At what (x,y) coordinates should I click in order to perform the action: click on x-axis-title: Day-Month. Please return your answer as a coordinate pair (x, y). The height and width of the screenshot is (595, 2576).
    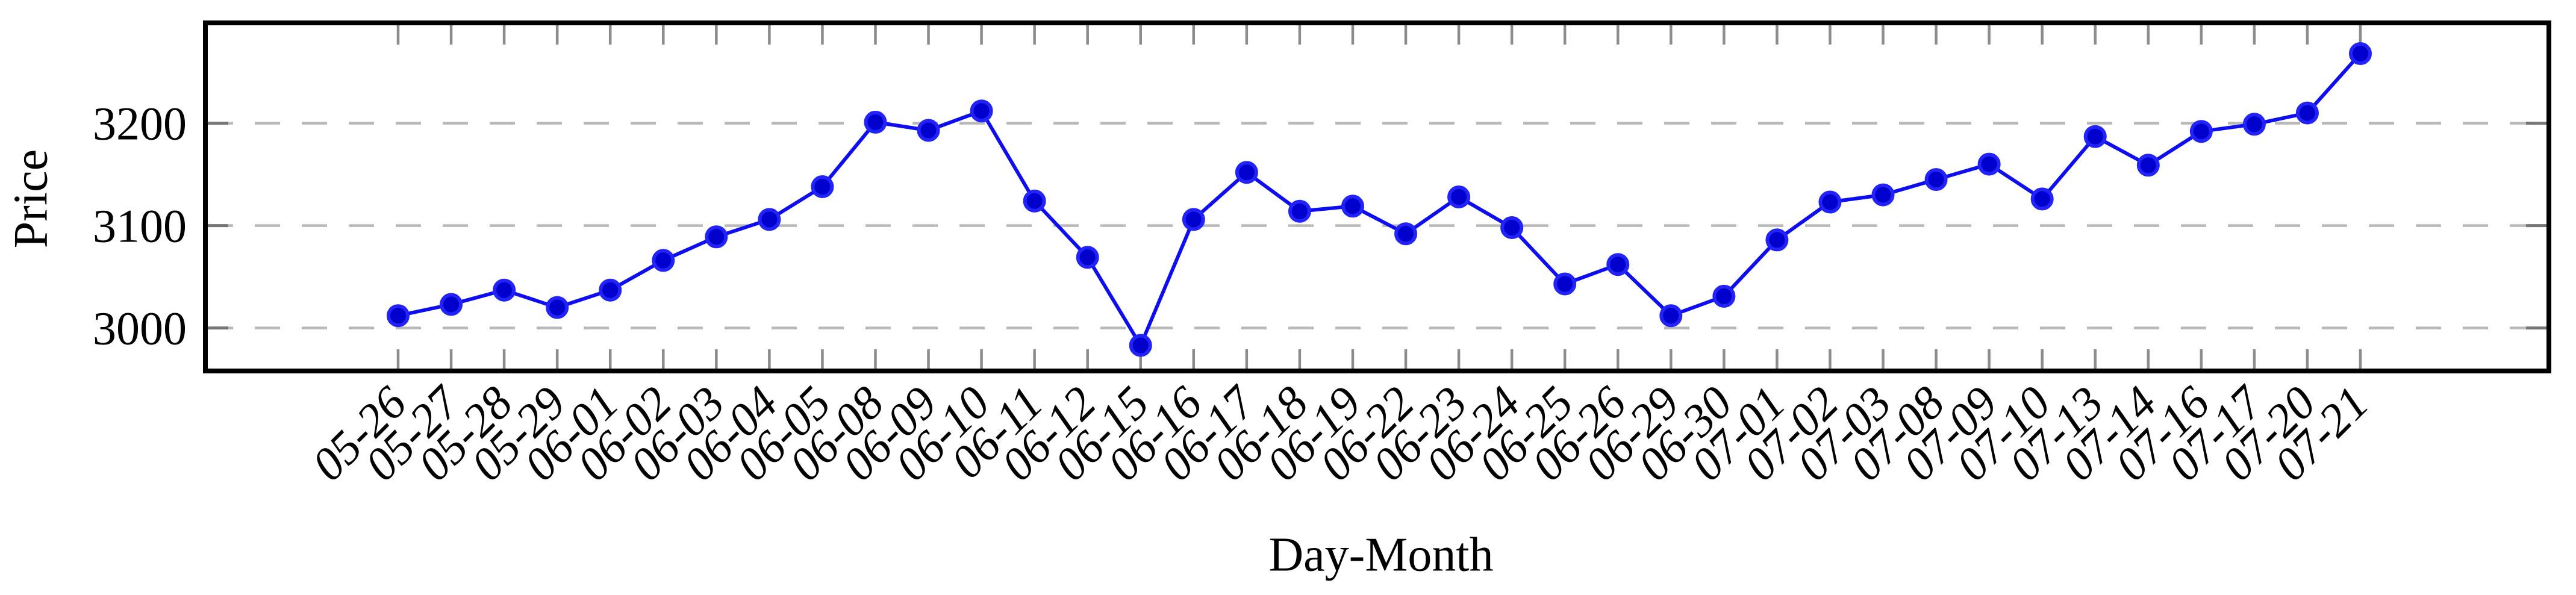
    Looking at the image, I should click on (1381, 555).